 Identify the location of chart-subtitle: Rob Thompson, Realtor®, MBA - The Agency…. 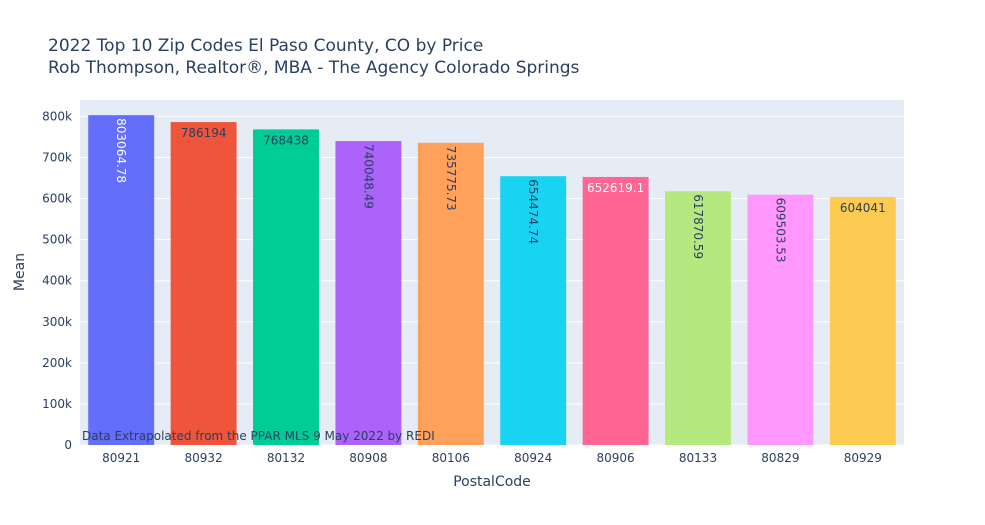
(314, 68).